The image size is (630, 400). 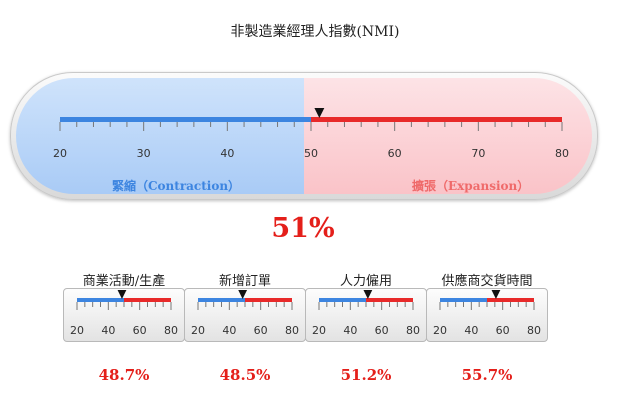 I want to click on sub-gauge-title: 商業活動/生產, so click(x=124, y=281).